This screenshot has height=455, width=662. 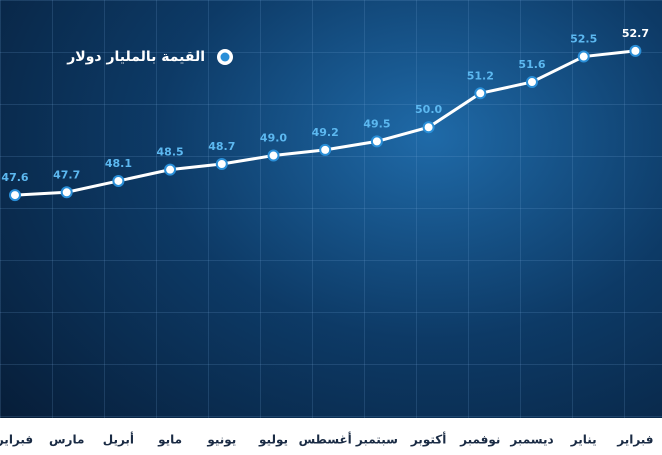 What do you see at coordinates (273, 440) in the screenshot?
I see `x-tick-label: يوليو` at bounding box center [273, 440].